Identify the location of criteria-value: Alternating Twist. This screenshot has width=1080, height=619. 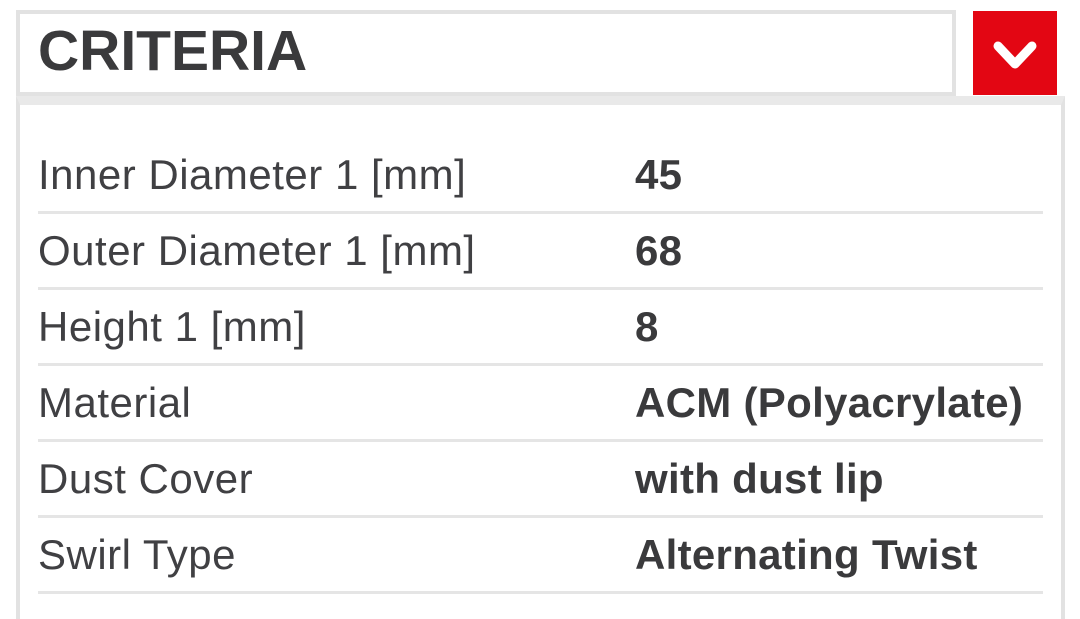
(806, 554).